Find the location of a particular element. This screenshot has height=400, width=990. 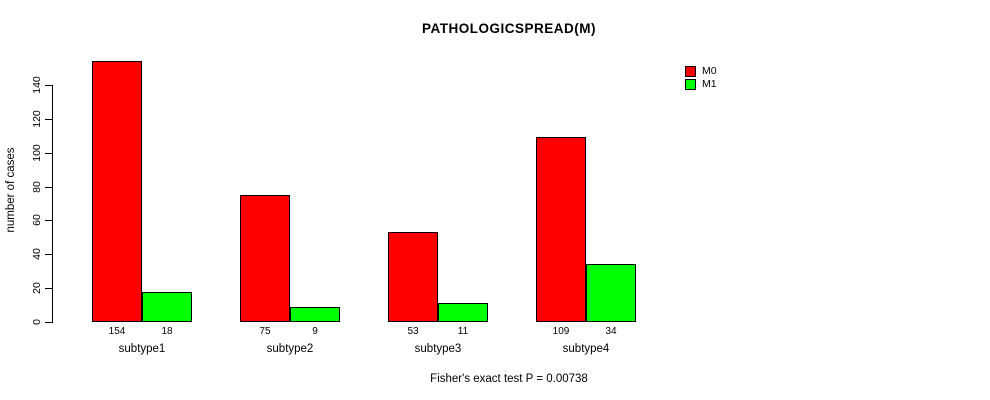

bar-value-M1-subtype3: 11 is located at coordinates (463, 331).